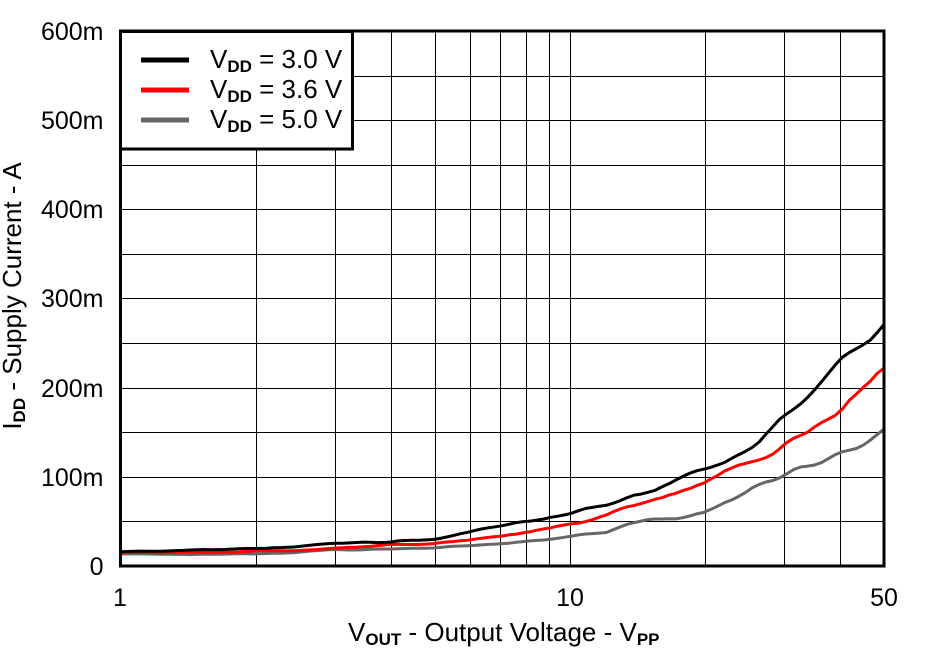  Describe the element at coordinates (276, 120) in the screenshot. I see `svg-text: VDD = 5.0 V` at that location.